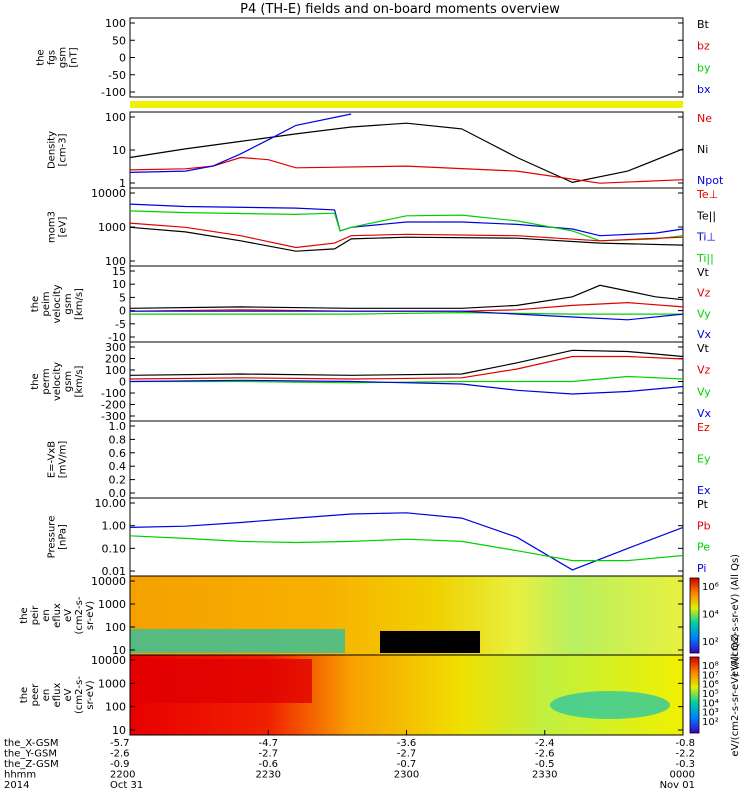 The image size is (750, 800). I want to click on x-row-value: -5.7, so click(120, 743).